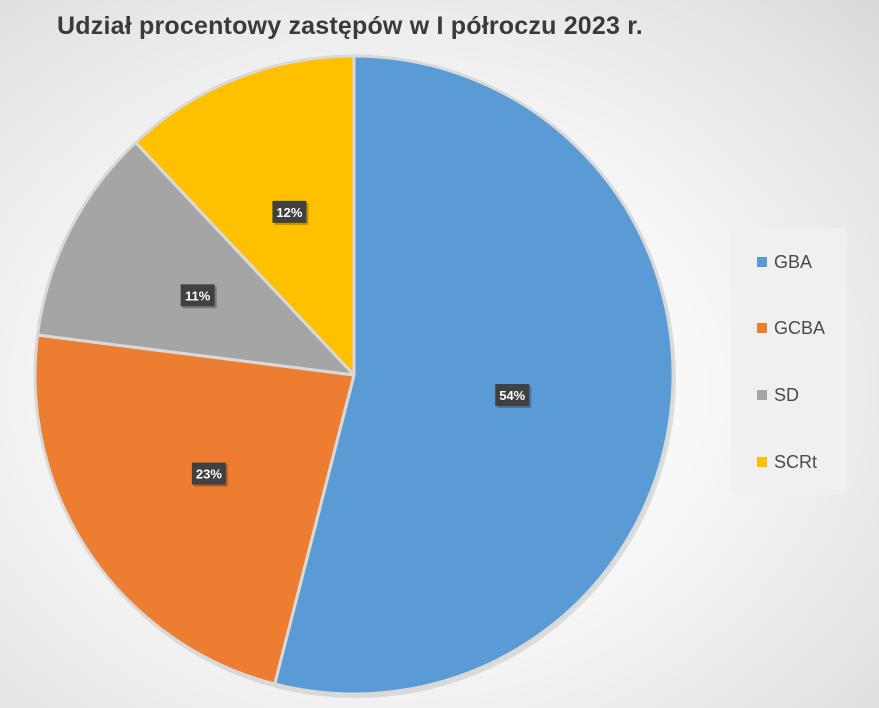 This screenshot has height=708, width=879. What do you see at coordinates (762, 395) in the screenshot?
I see `legend-swatch-sd` at bounding box center [762, 395].